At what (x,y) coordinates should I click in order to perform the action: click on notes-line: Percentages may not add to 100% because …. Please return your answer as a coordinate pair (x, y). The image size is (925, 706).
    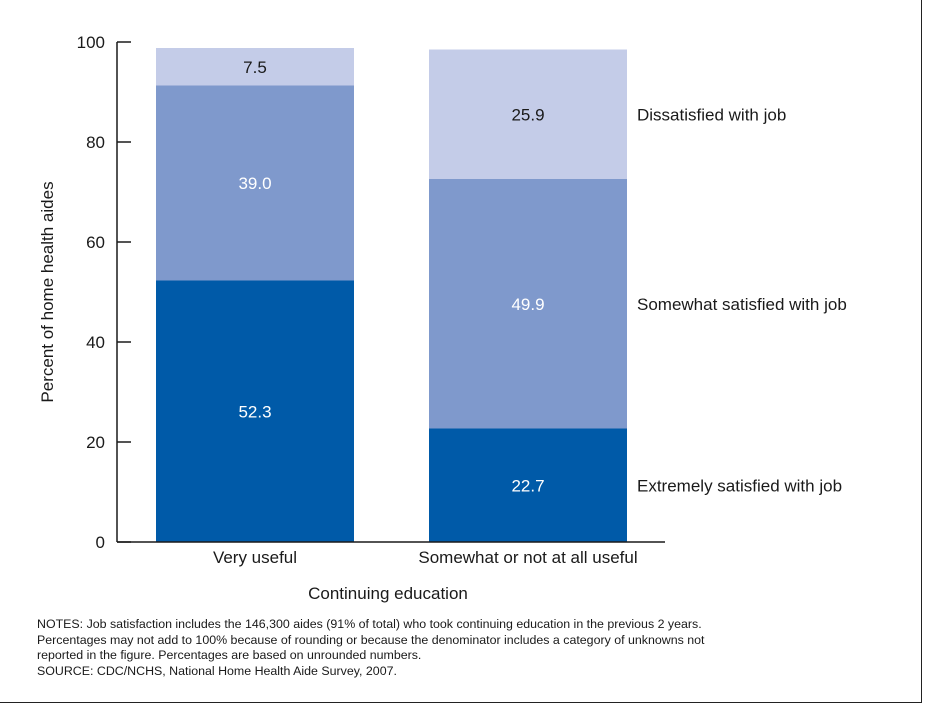
    Looking at the image, I should click on (371, 639).